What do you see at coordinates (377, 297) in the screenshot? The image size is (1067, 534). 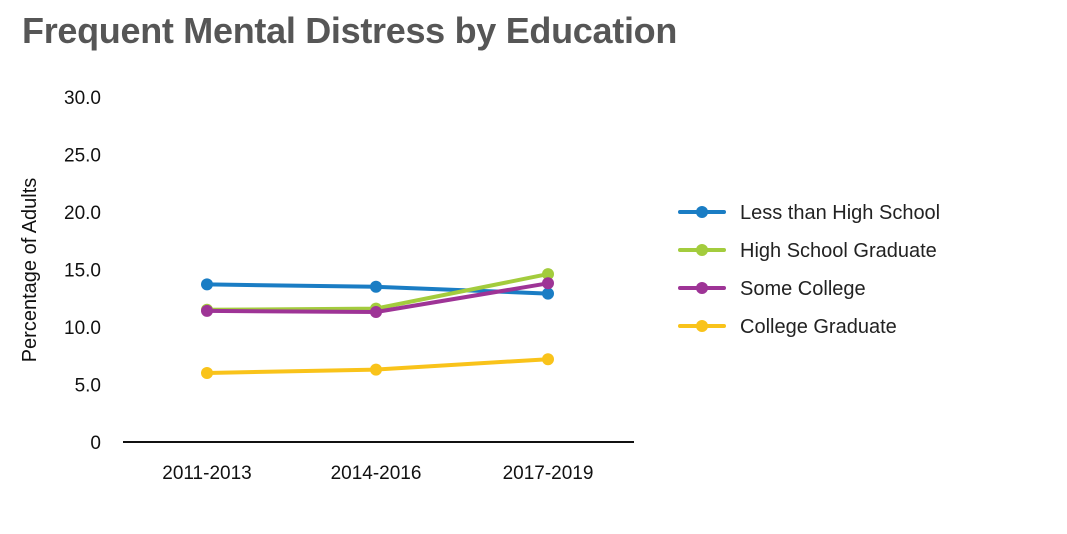 I see `series-some-college` at bounding box center [377, 297].